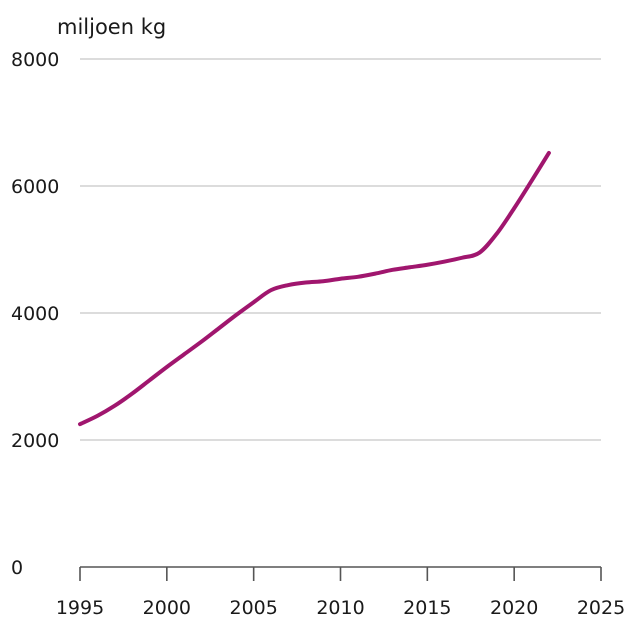 The image size is (628, 621). I want to click on x-tick-label: 2025, so click(601, 608).